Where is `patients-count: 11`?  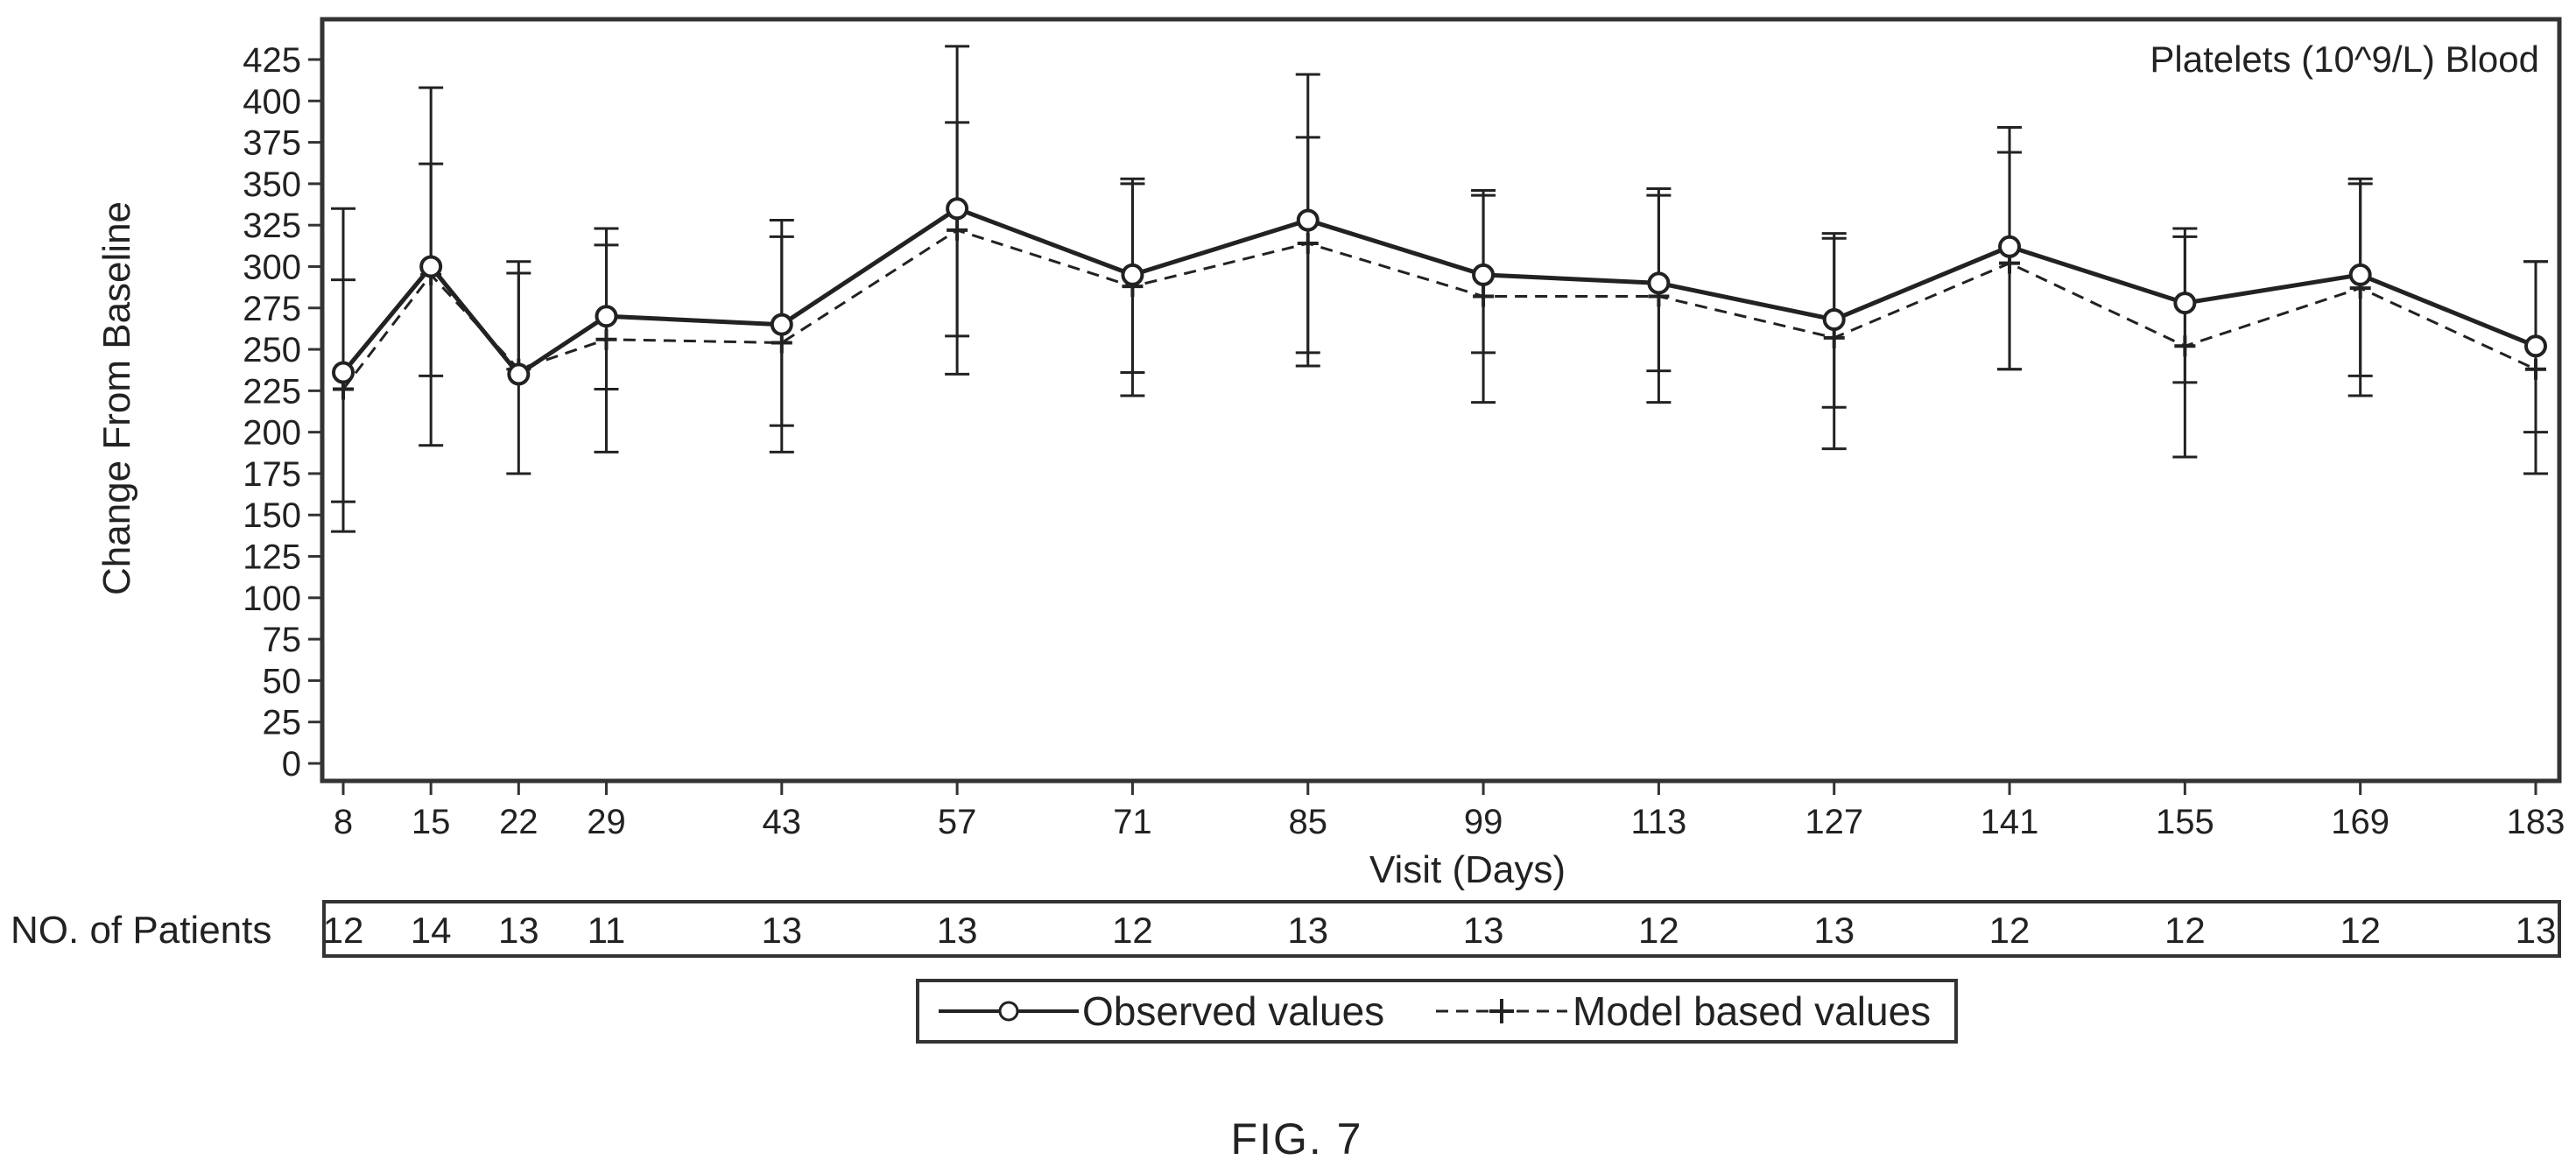
patients-count: 11 is located at coordinates (607, 930).